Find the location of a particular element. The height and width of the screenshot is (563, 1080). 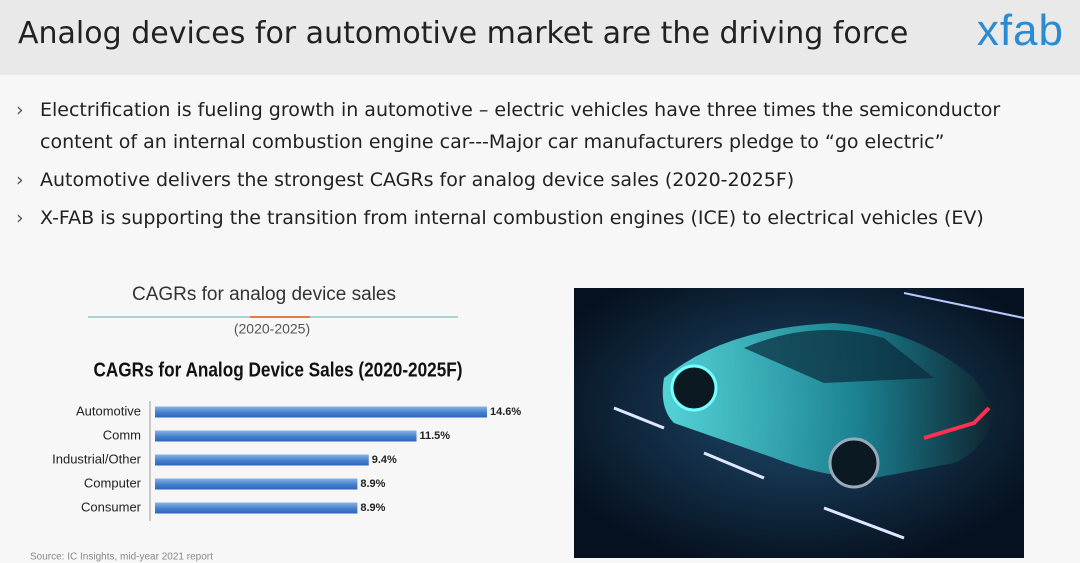

category-label: Computer is located at coordinates (113, 482).